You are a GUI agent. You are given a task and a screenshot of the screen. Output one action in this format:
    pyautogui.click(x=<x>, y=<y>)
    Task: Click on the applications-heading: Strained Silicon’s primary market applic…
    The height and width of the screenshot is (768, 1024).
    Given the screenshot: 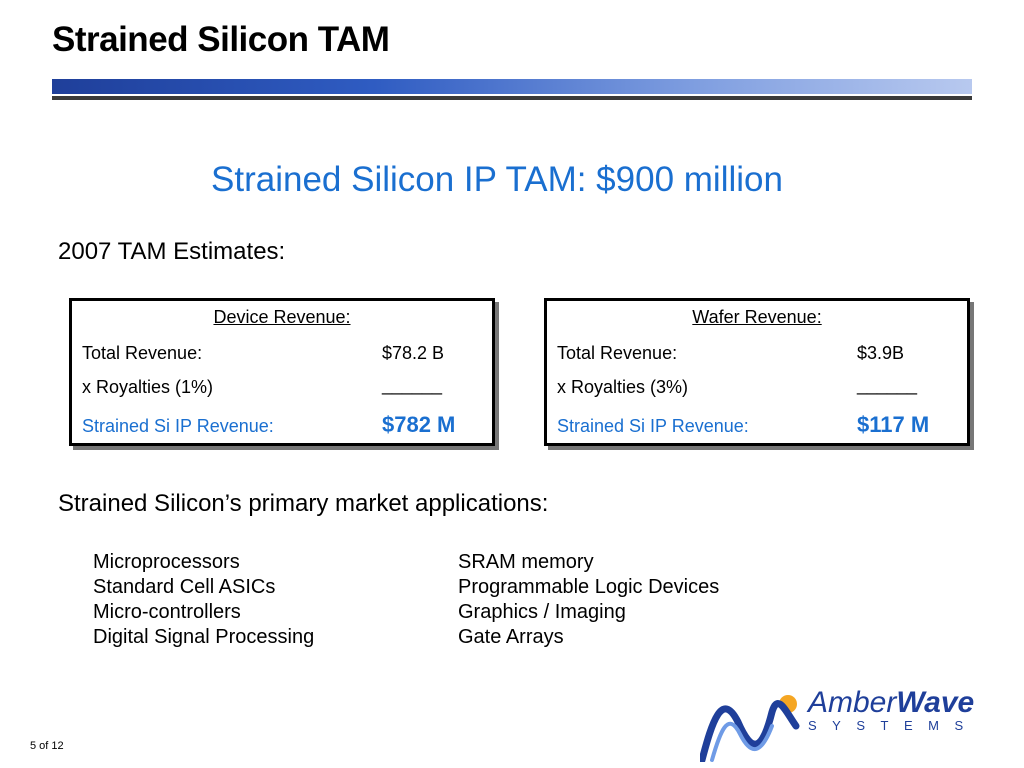 What is the action you would take?
    pyautogui.click(x=303, y=503)
    